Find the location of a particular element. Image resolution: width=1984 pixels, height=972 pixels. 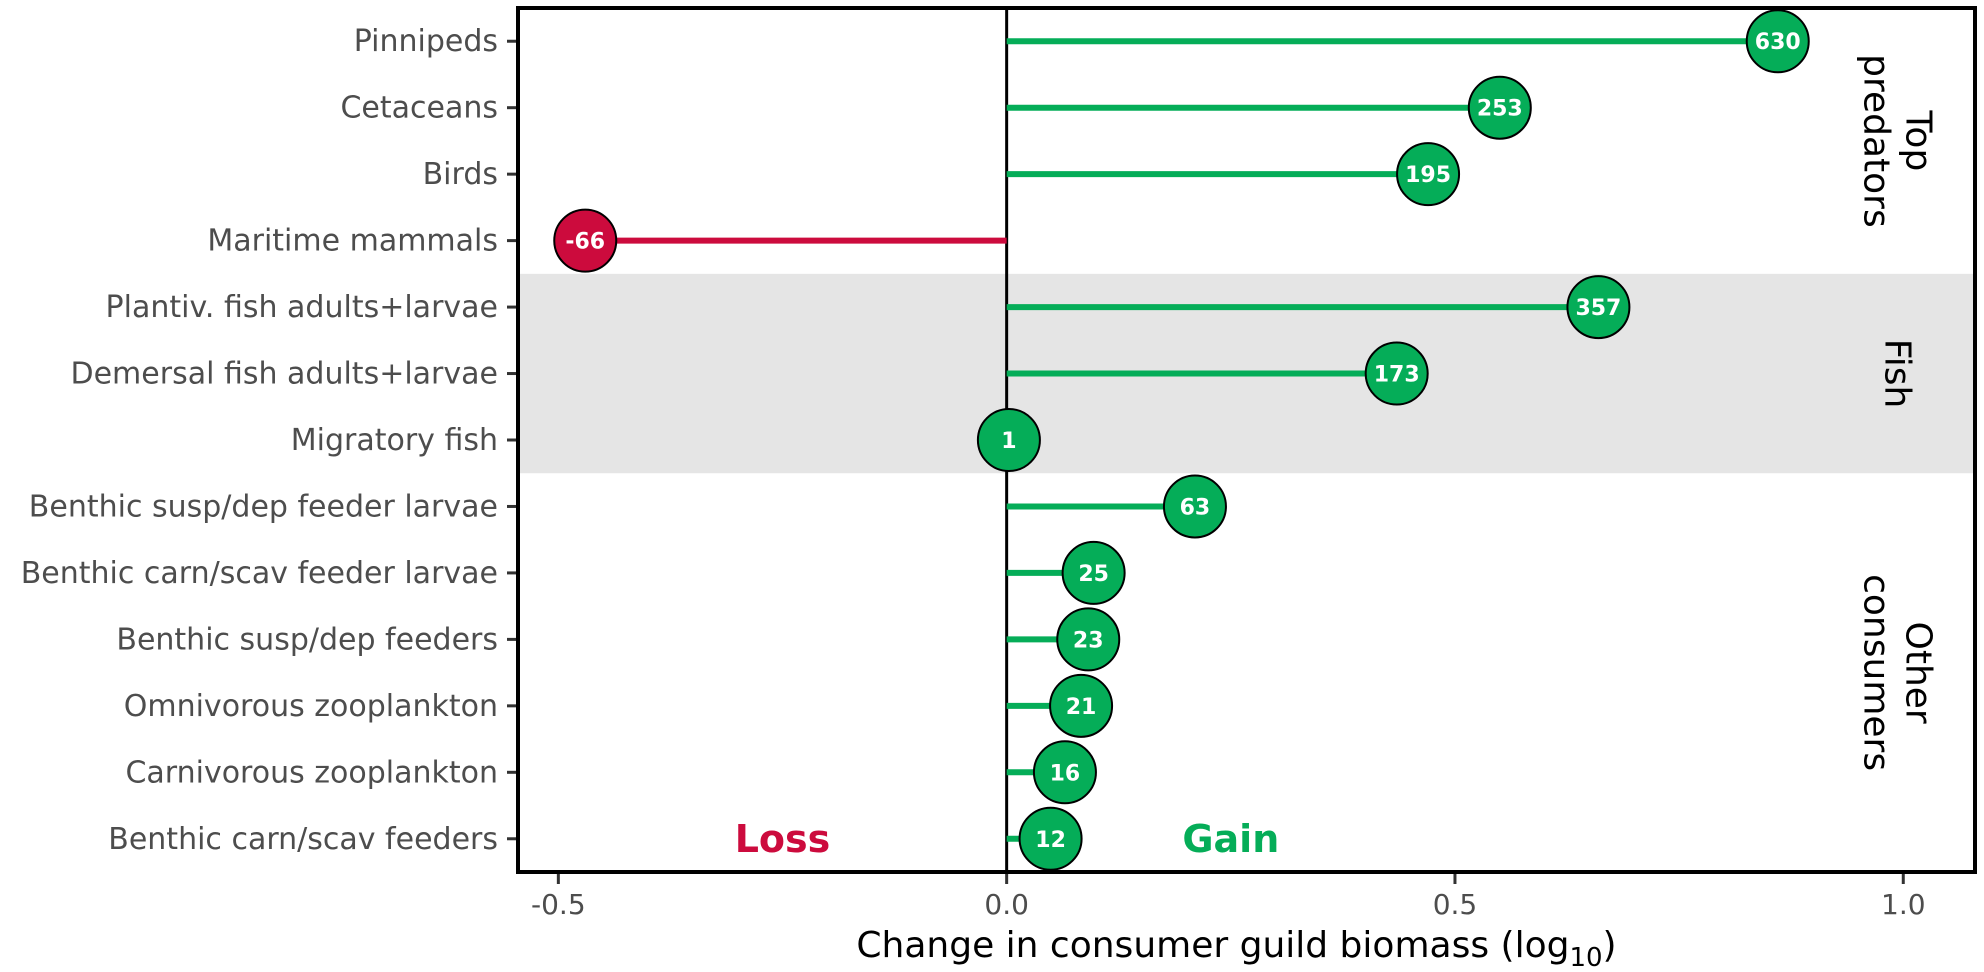

data-label-2: 195 is located at coordinates (1428, 175).